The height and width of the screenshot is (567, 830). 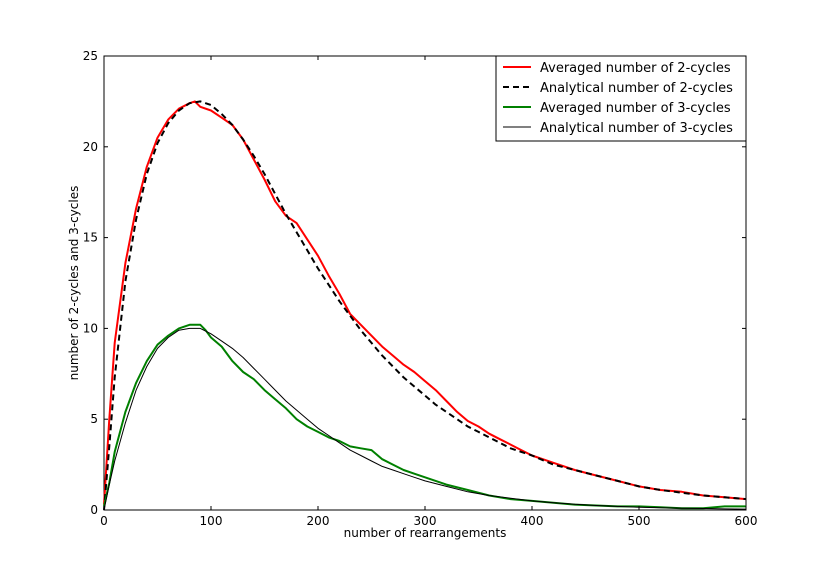 I want to click on x-tick-label: 300, so click(x=425, y=521).